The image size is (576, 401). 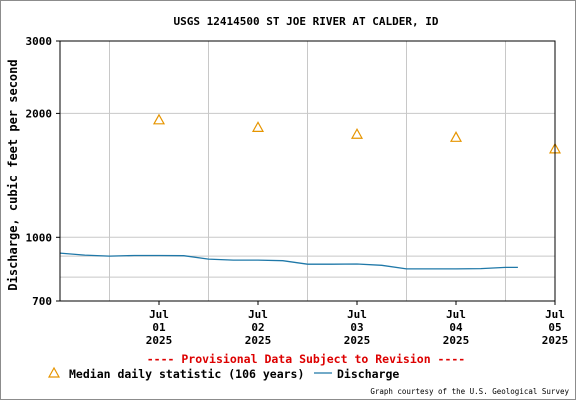 What do you see at coordinates (306, 21) in the screenshot?
I see `chart-title: USGS 12414500 ST JOE RIVER AT CALDER, ID` at bounding box center [306, 21].